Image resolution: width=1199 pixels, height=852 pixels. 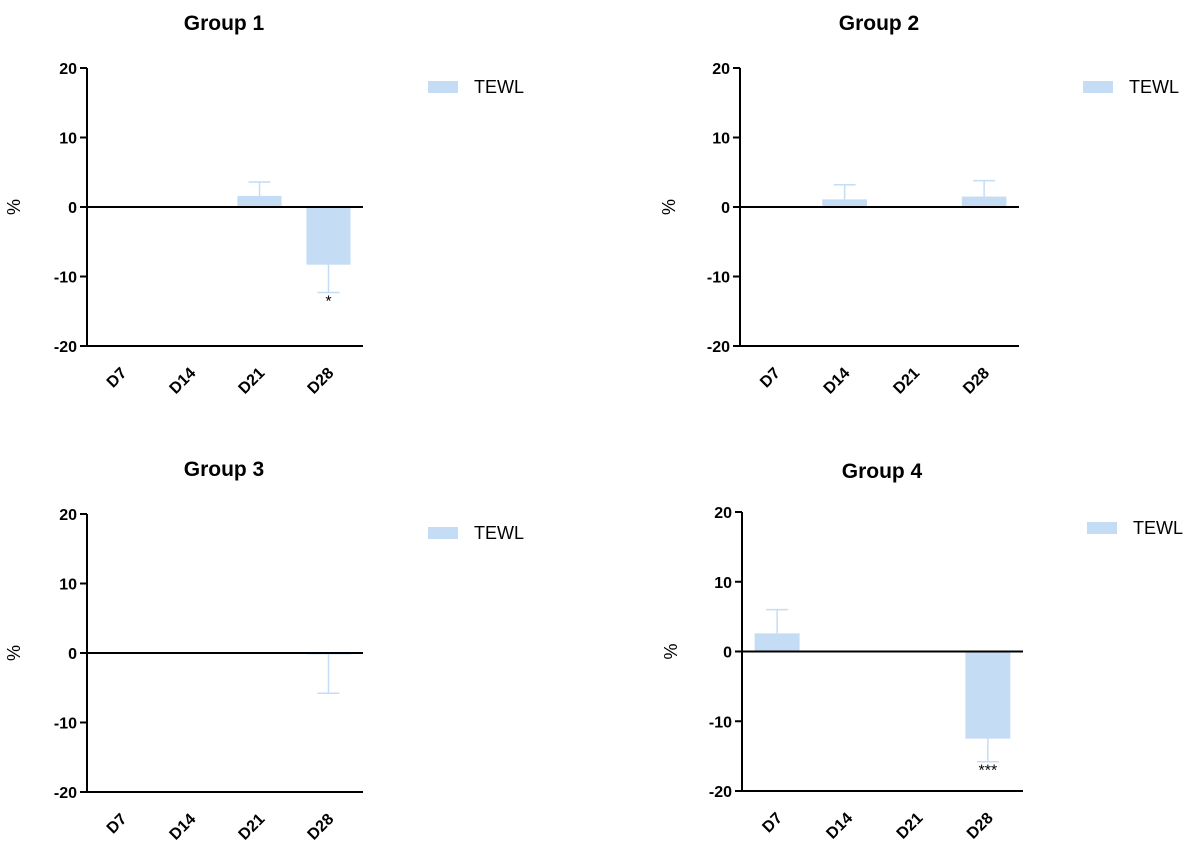 What do you see at coordinates (879, 23) in the screenshot?
I see `chart-title: Group 2` at bounding box center [879, 23].